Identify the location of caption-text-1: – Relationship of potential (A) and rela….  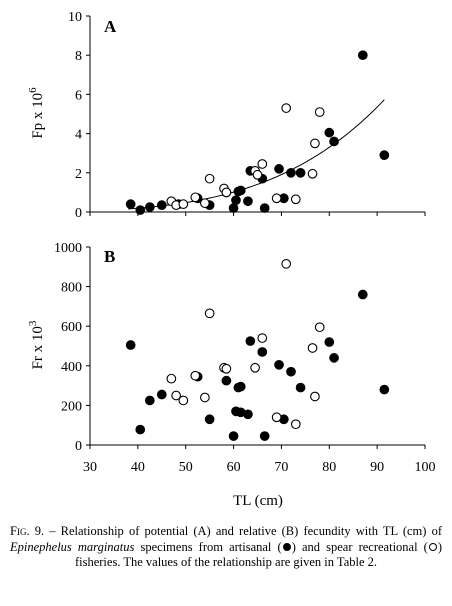
(243, 531).